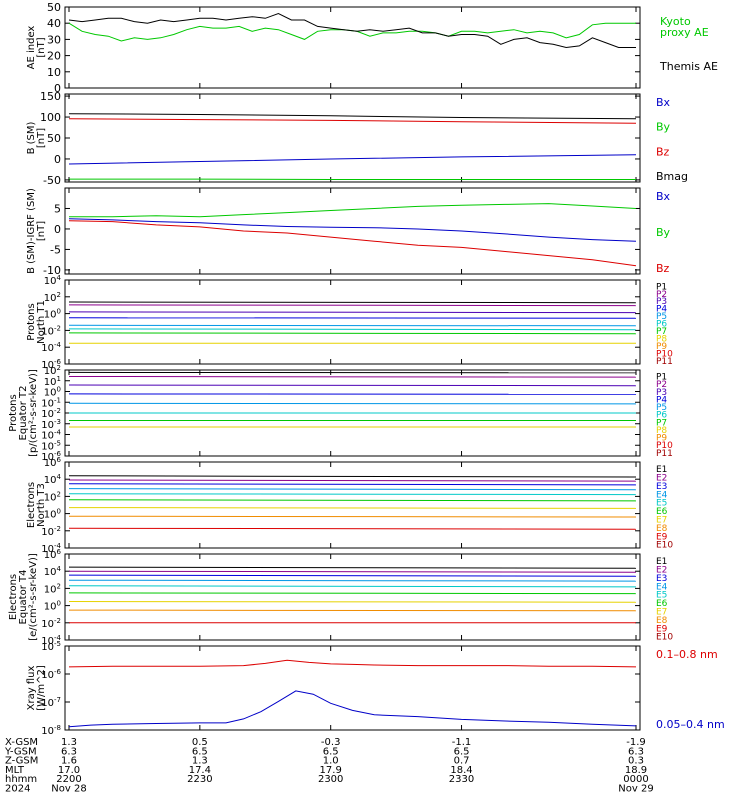  I want to click on series-line-p5, so click(352, 325).